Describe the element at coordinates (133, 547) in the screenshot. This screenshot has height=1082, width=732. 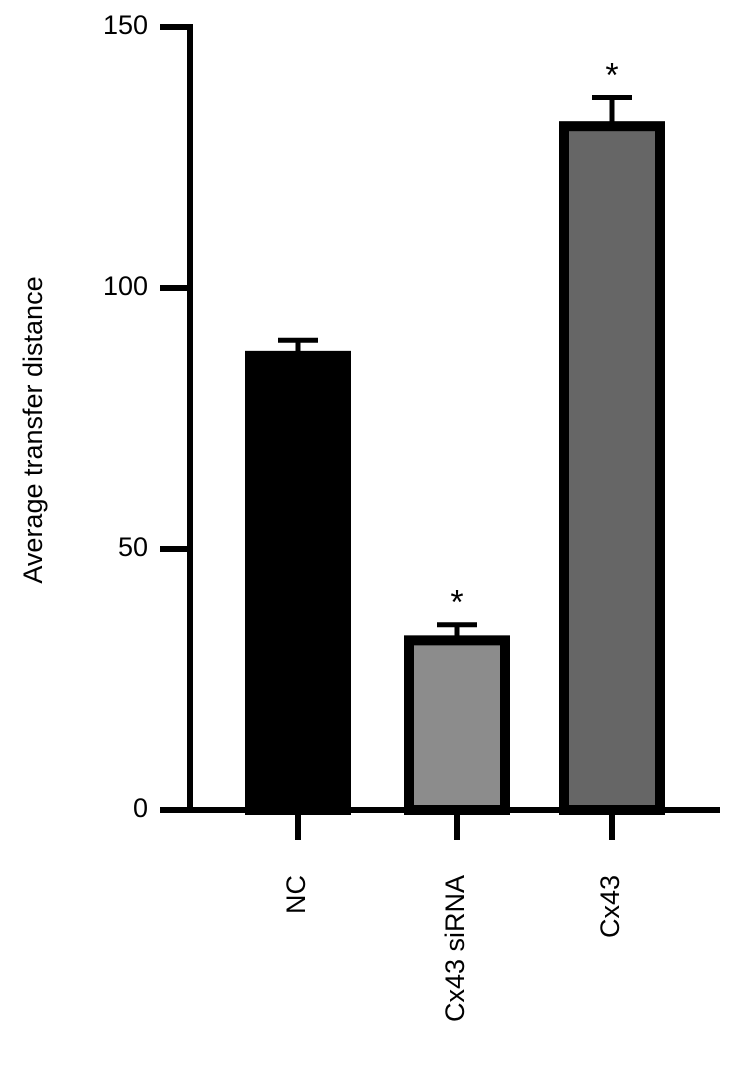
I see `y-tick-label: 50` at that location.